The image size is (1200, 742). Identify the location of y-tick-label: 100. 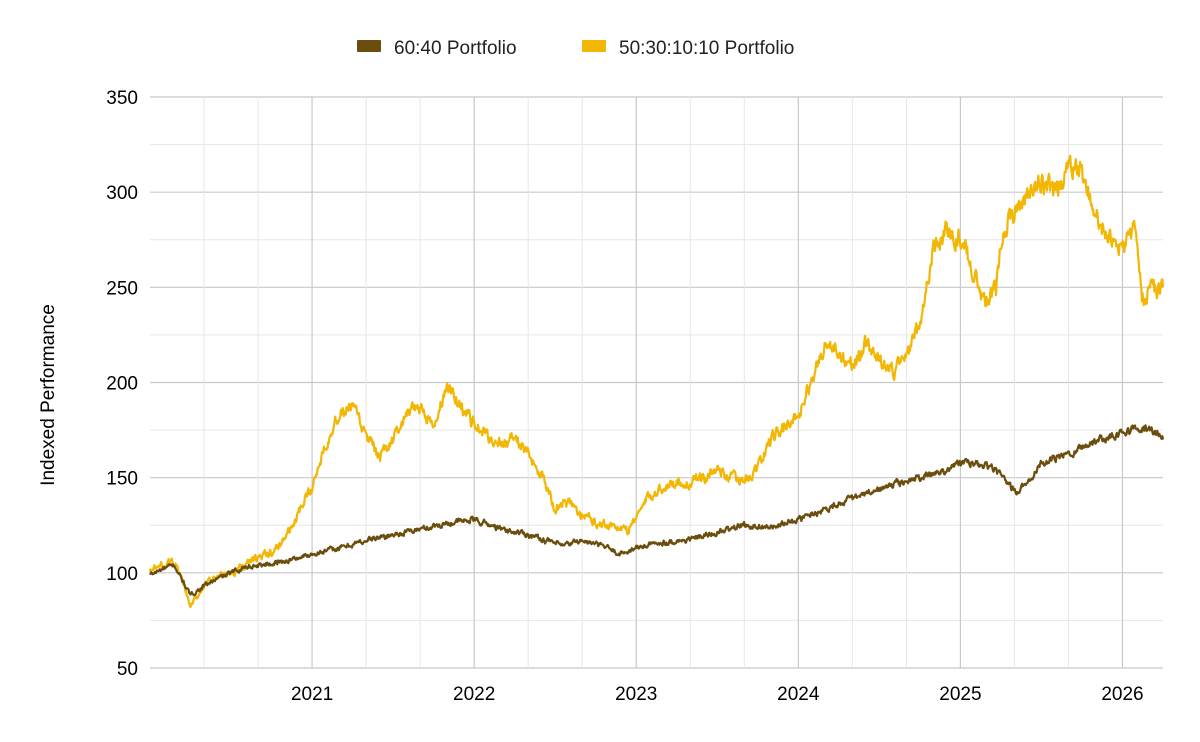
(122, 574).